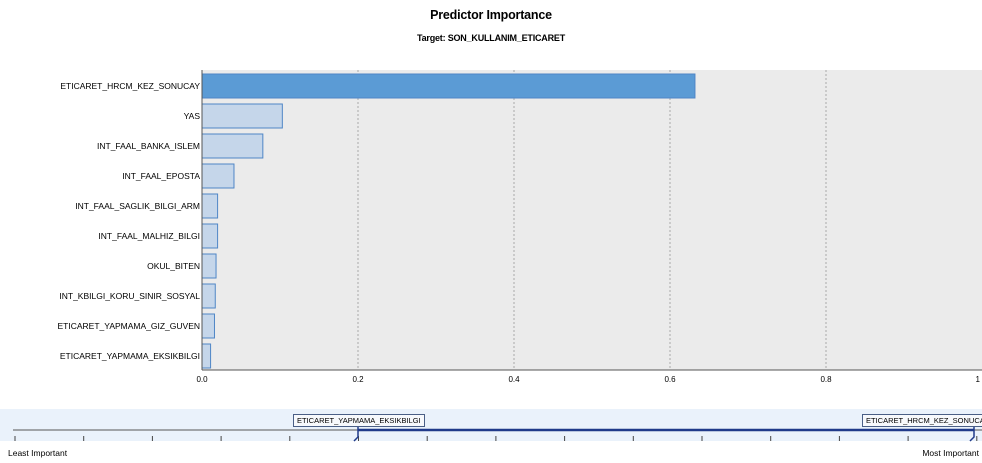 Image resolution: width=982 pixels, height=463 pixels. What do you see at coordinates (359, 420) in the screenshot?
I see `slider-left-tag: ETICARET_YAPMAMA_EKSIKBILGI` at bounding box center [359, 420].